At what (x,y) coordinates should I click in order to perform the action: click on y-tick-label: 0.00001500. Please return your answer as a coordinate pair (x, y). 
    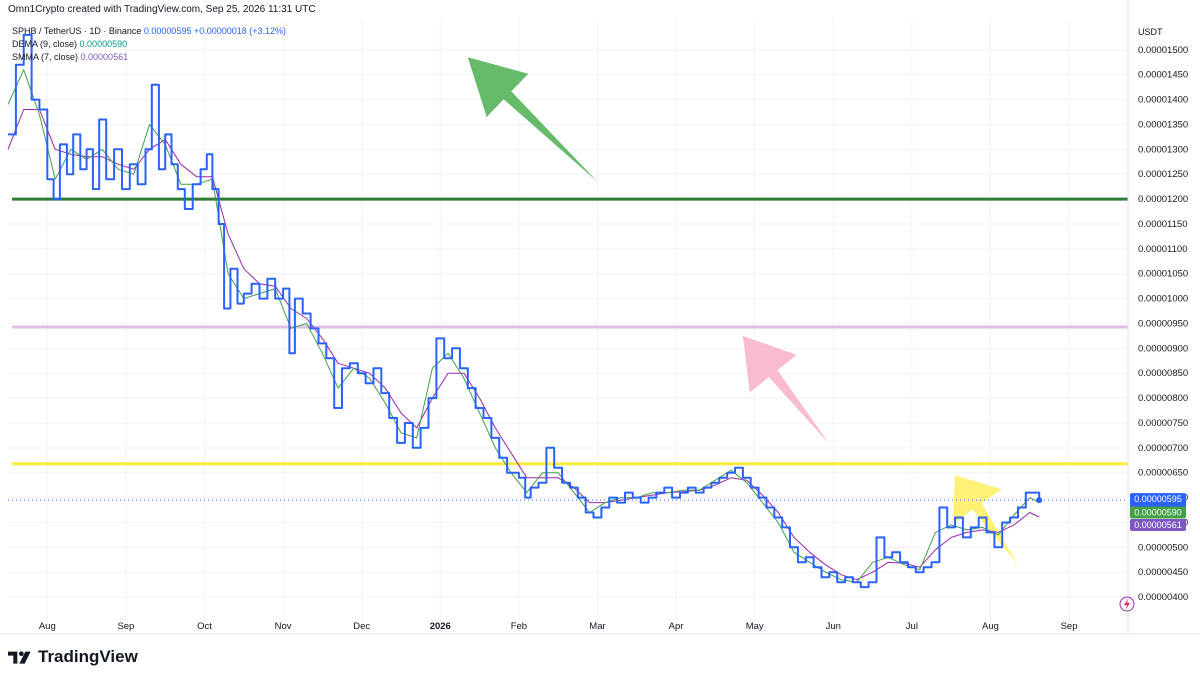
    Looking at the image, I should click on (1163, 50).